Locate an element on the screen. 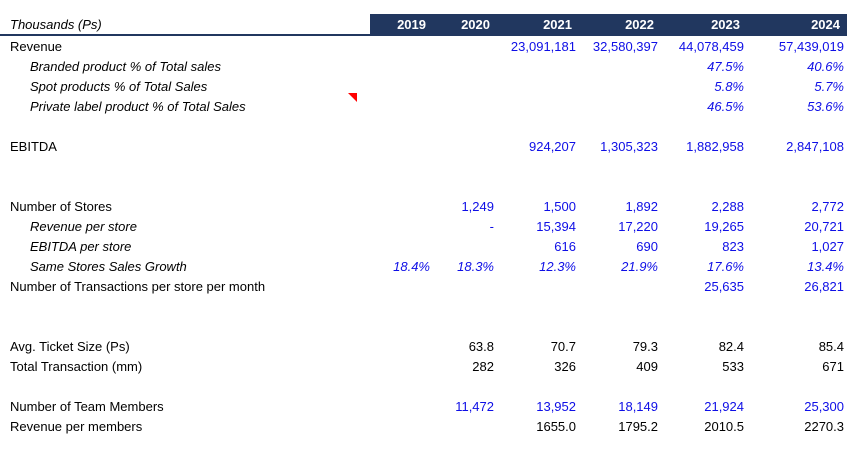  ebitda-value-2023: 1,882,958 is located at coordinates (715, 146).